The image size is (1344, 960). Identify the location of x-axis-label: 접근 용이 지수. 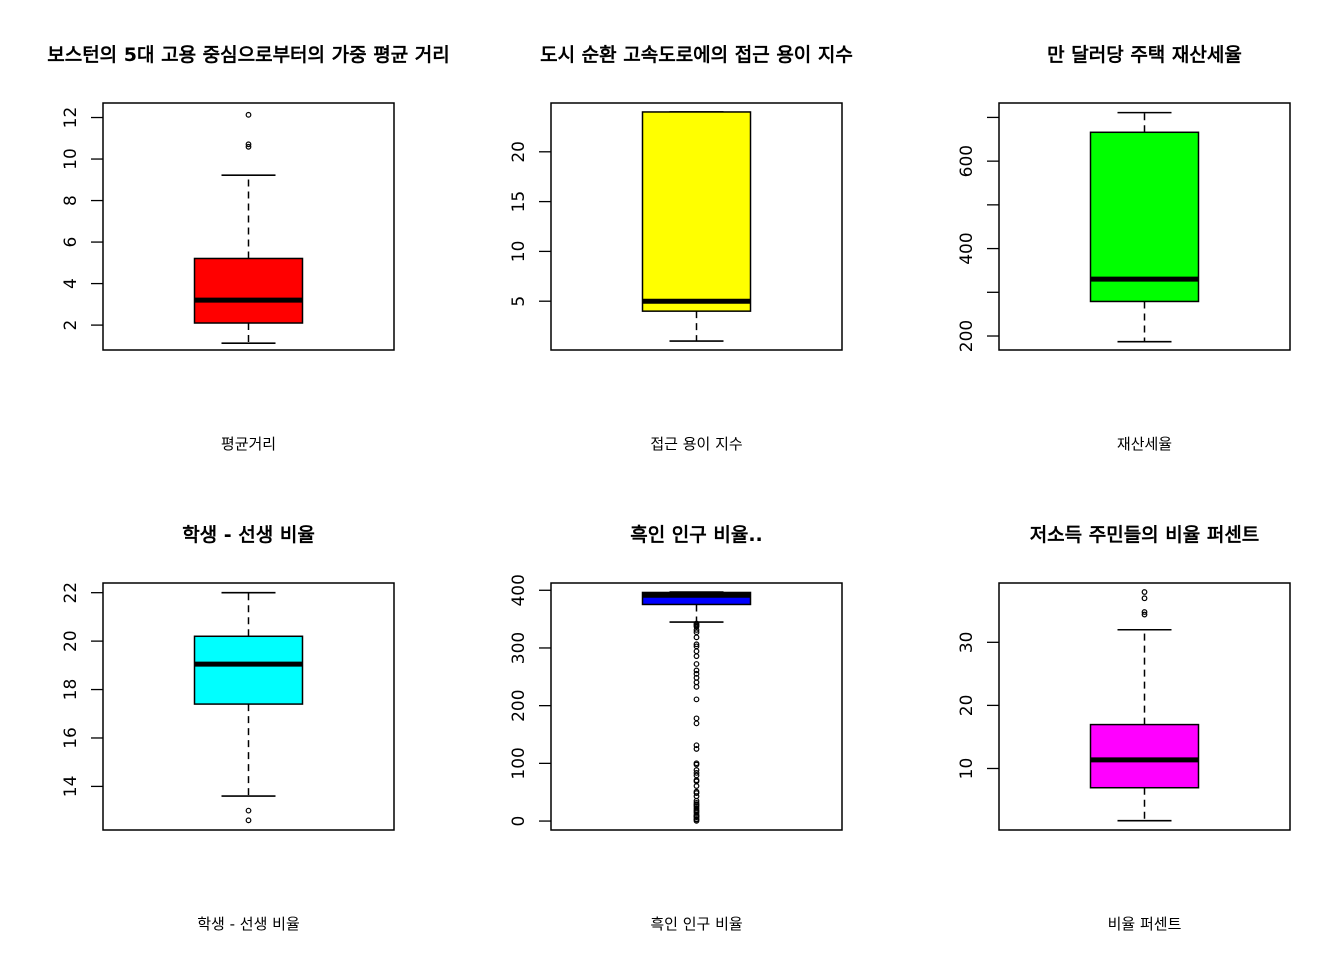
(696, 444).